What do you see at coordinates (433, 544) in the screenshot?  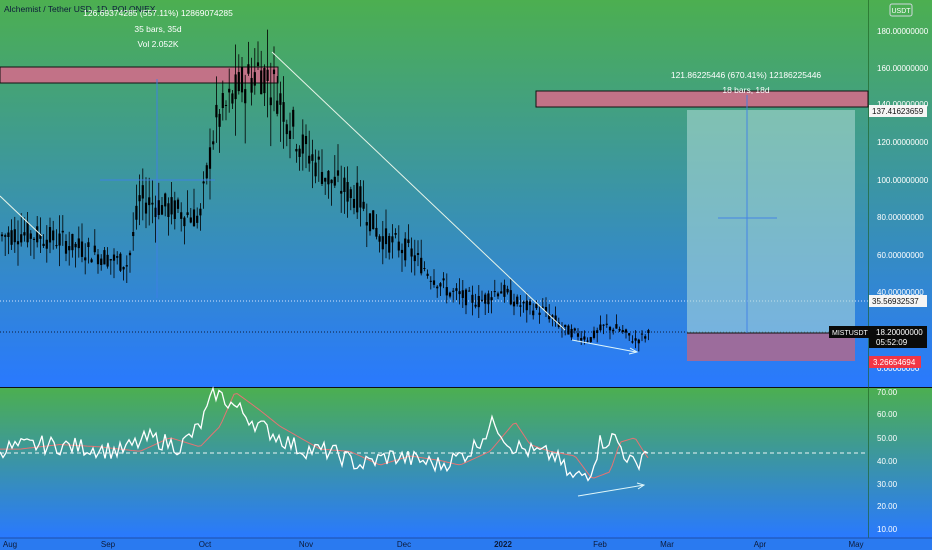 I see `time-axis: Aug Sep Oct Nov Dec 2022 Feb Mar Apr May` at bounding box center [433, 544].